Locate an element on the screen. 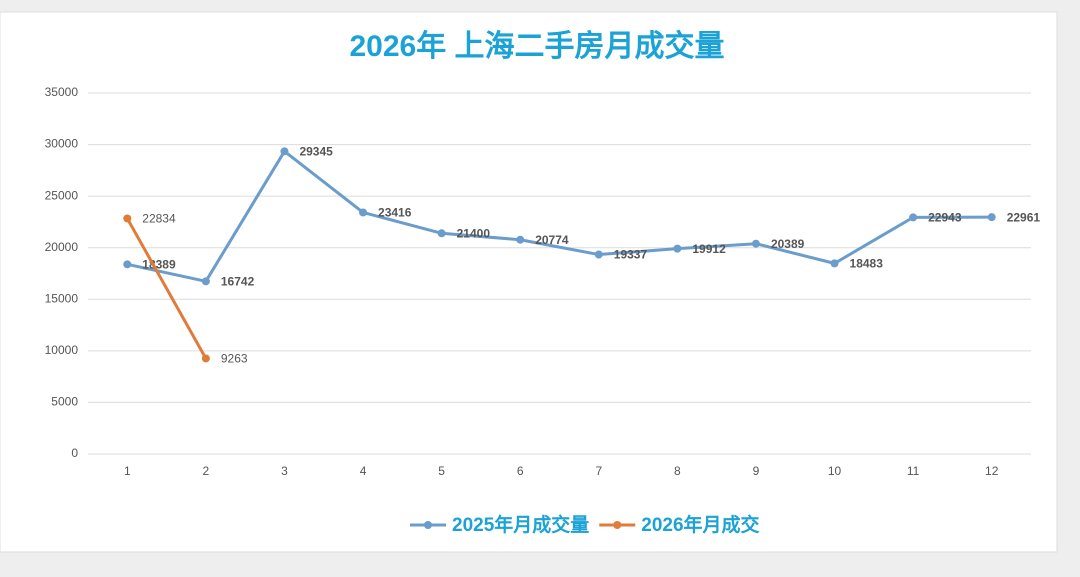 This screenshot has width=1080, height=577. legend-label: 2026年月成交 is located at coordinates (700, 524).